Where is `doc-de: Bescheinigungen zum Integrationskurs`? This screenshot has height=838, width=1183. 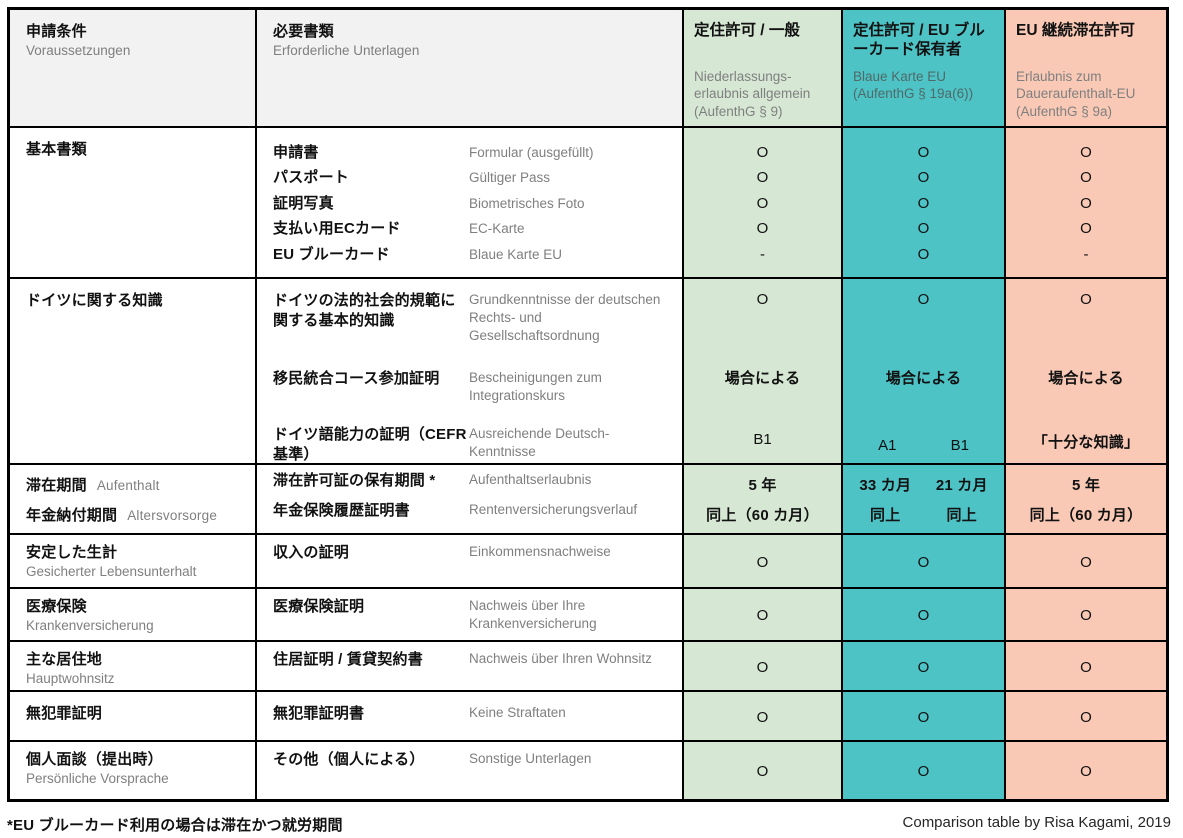 doc-de: Bescheinigungen zum Integrationskurs is located at coordinates (535, 386).